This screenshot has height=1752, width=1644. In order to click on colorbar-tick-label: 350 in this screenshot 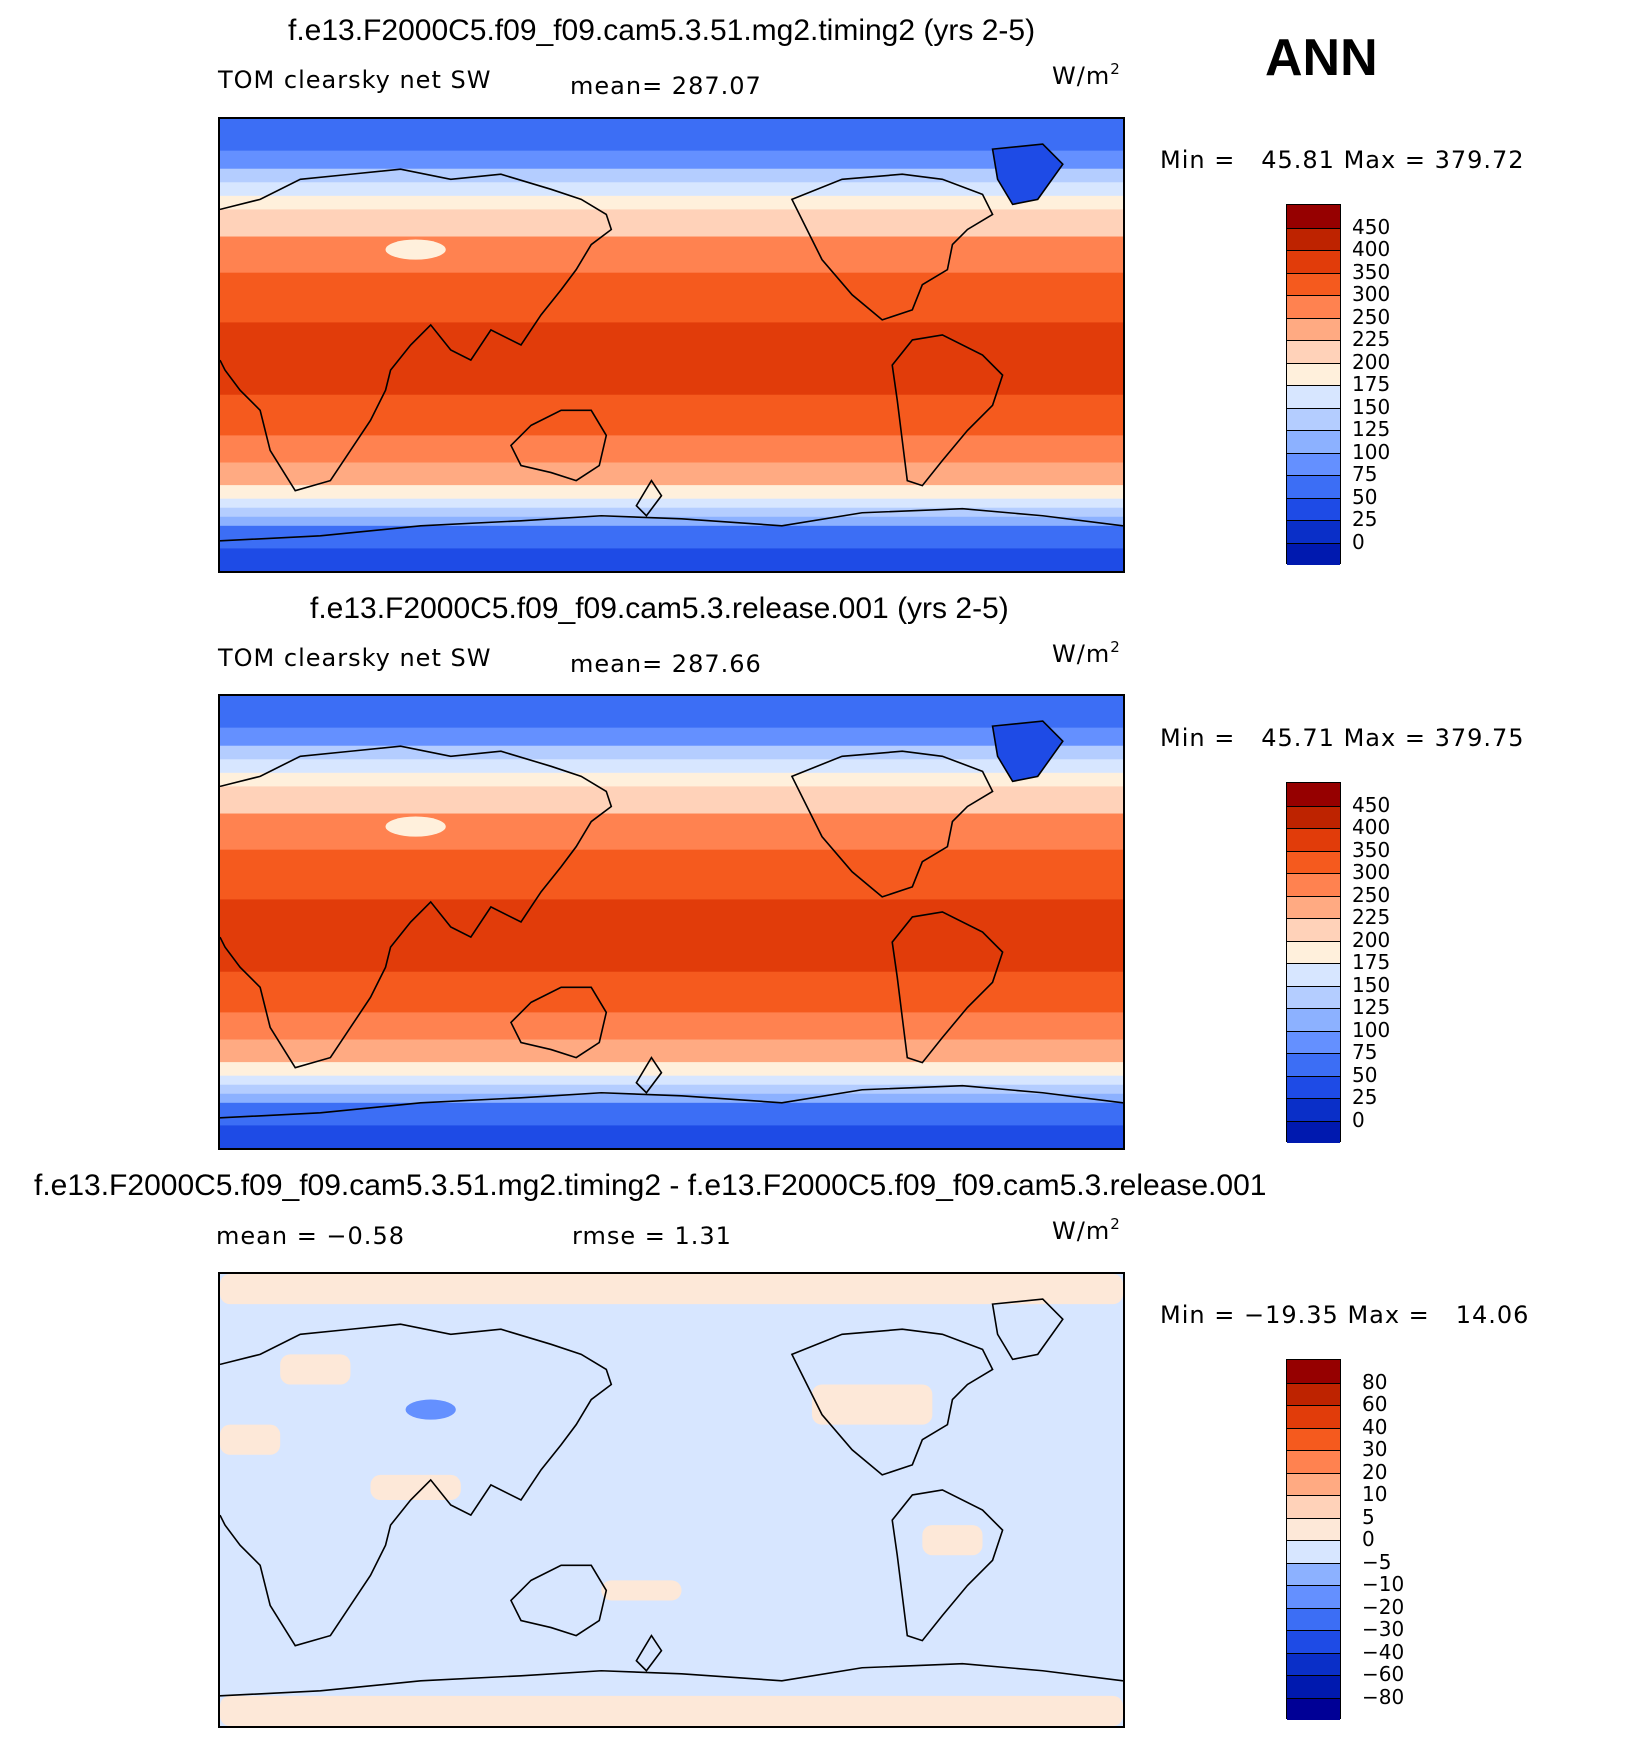, I will do `click(1371, 271)`.